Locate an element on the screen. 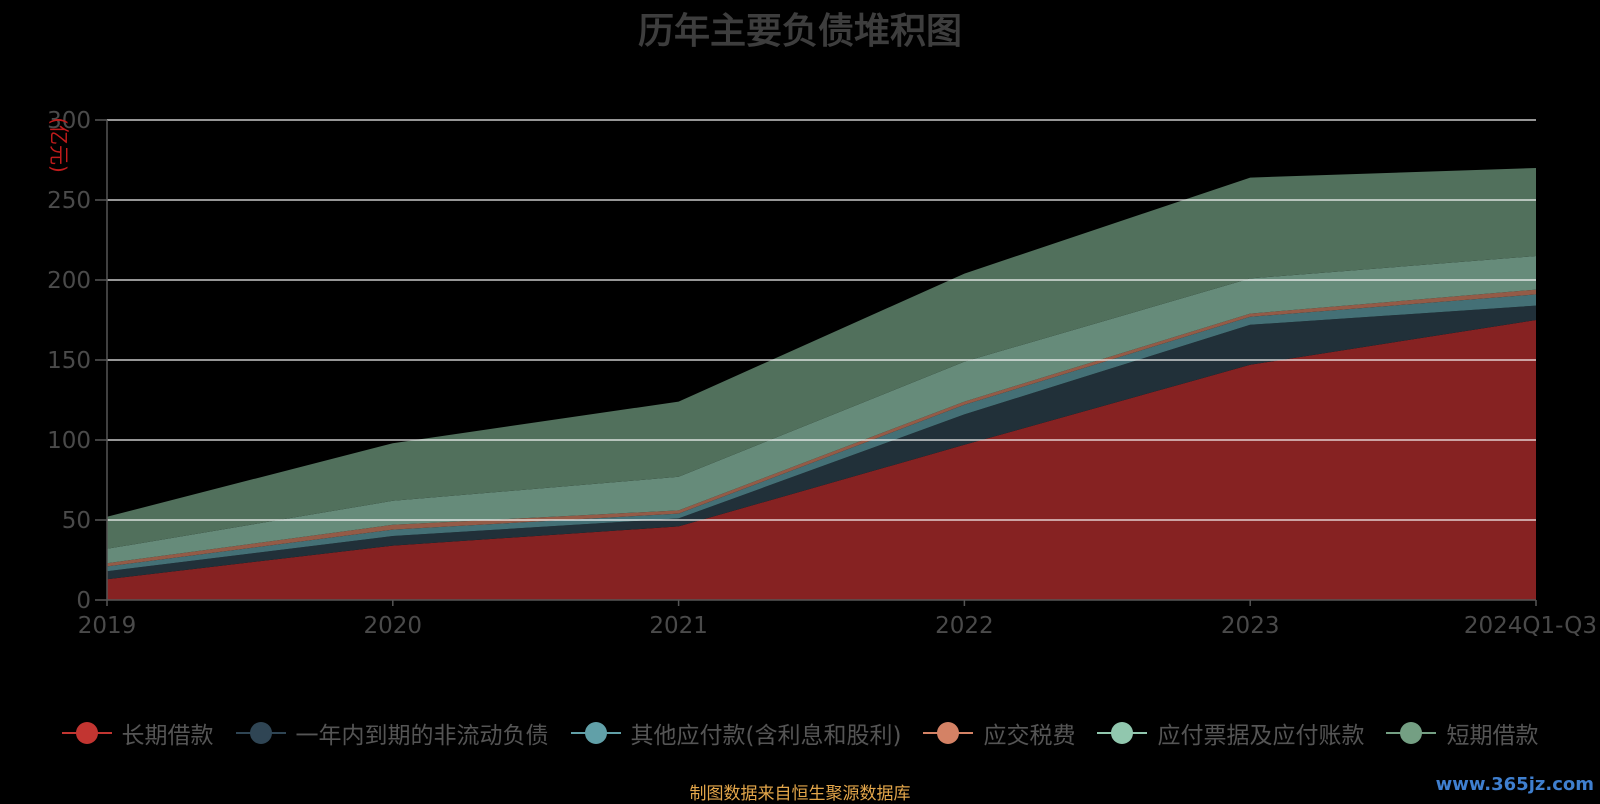  legend-label: 一年内到期的非流动负债 is located at coordinates (422, 736).